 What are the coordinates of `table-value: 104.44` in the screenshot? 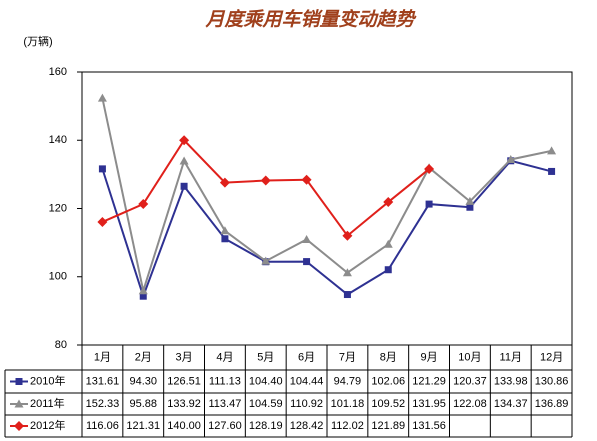 It's located at (307, 381).